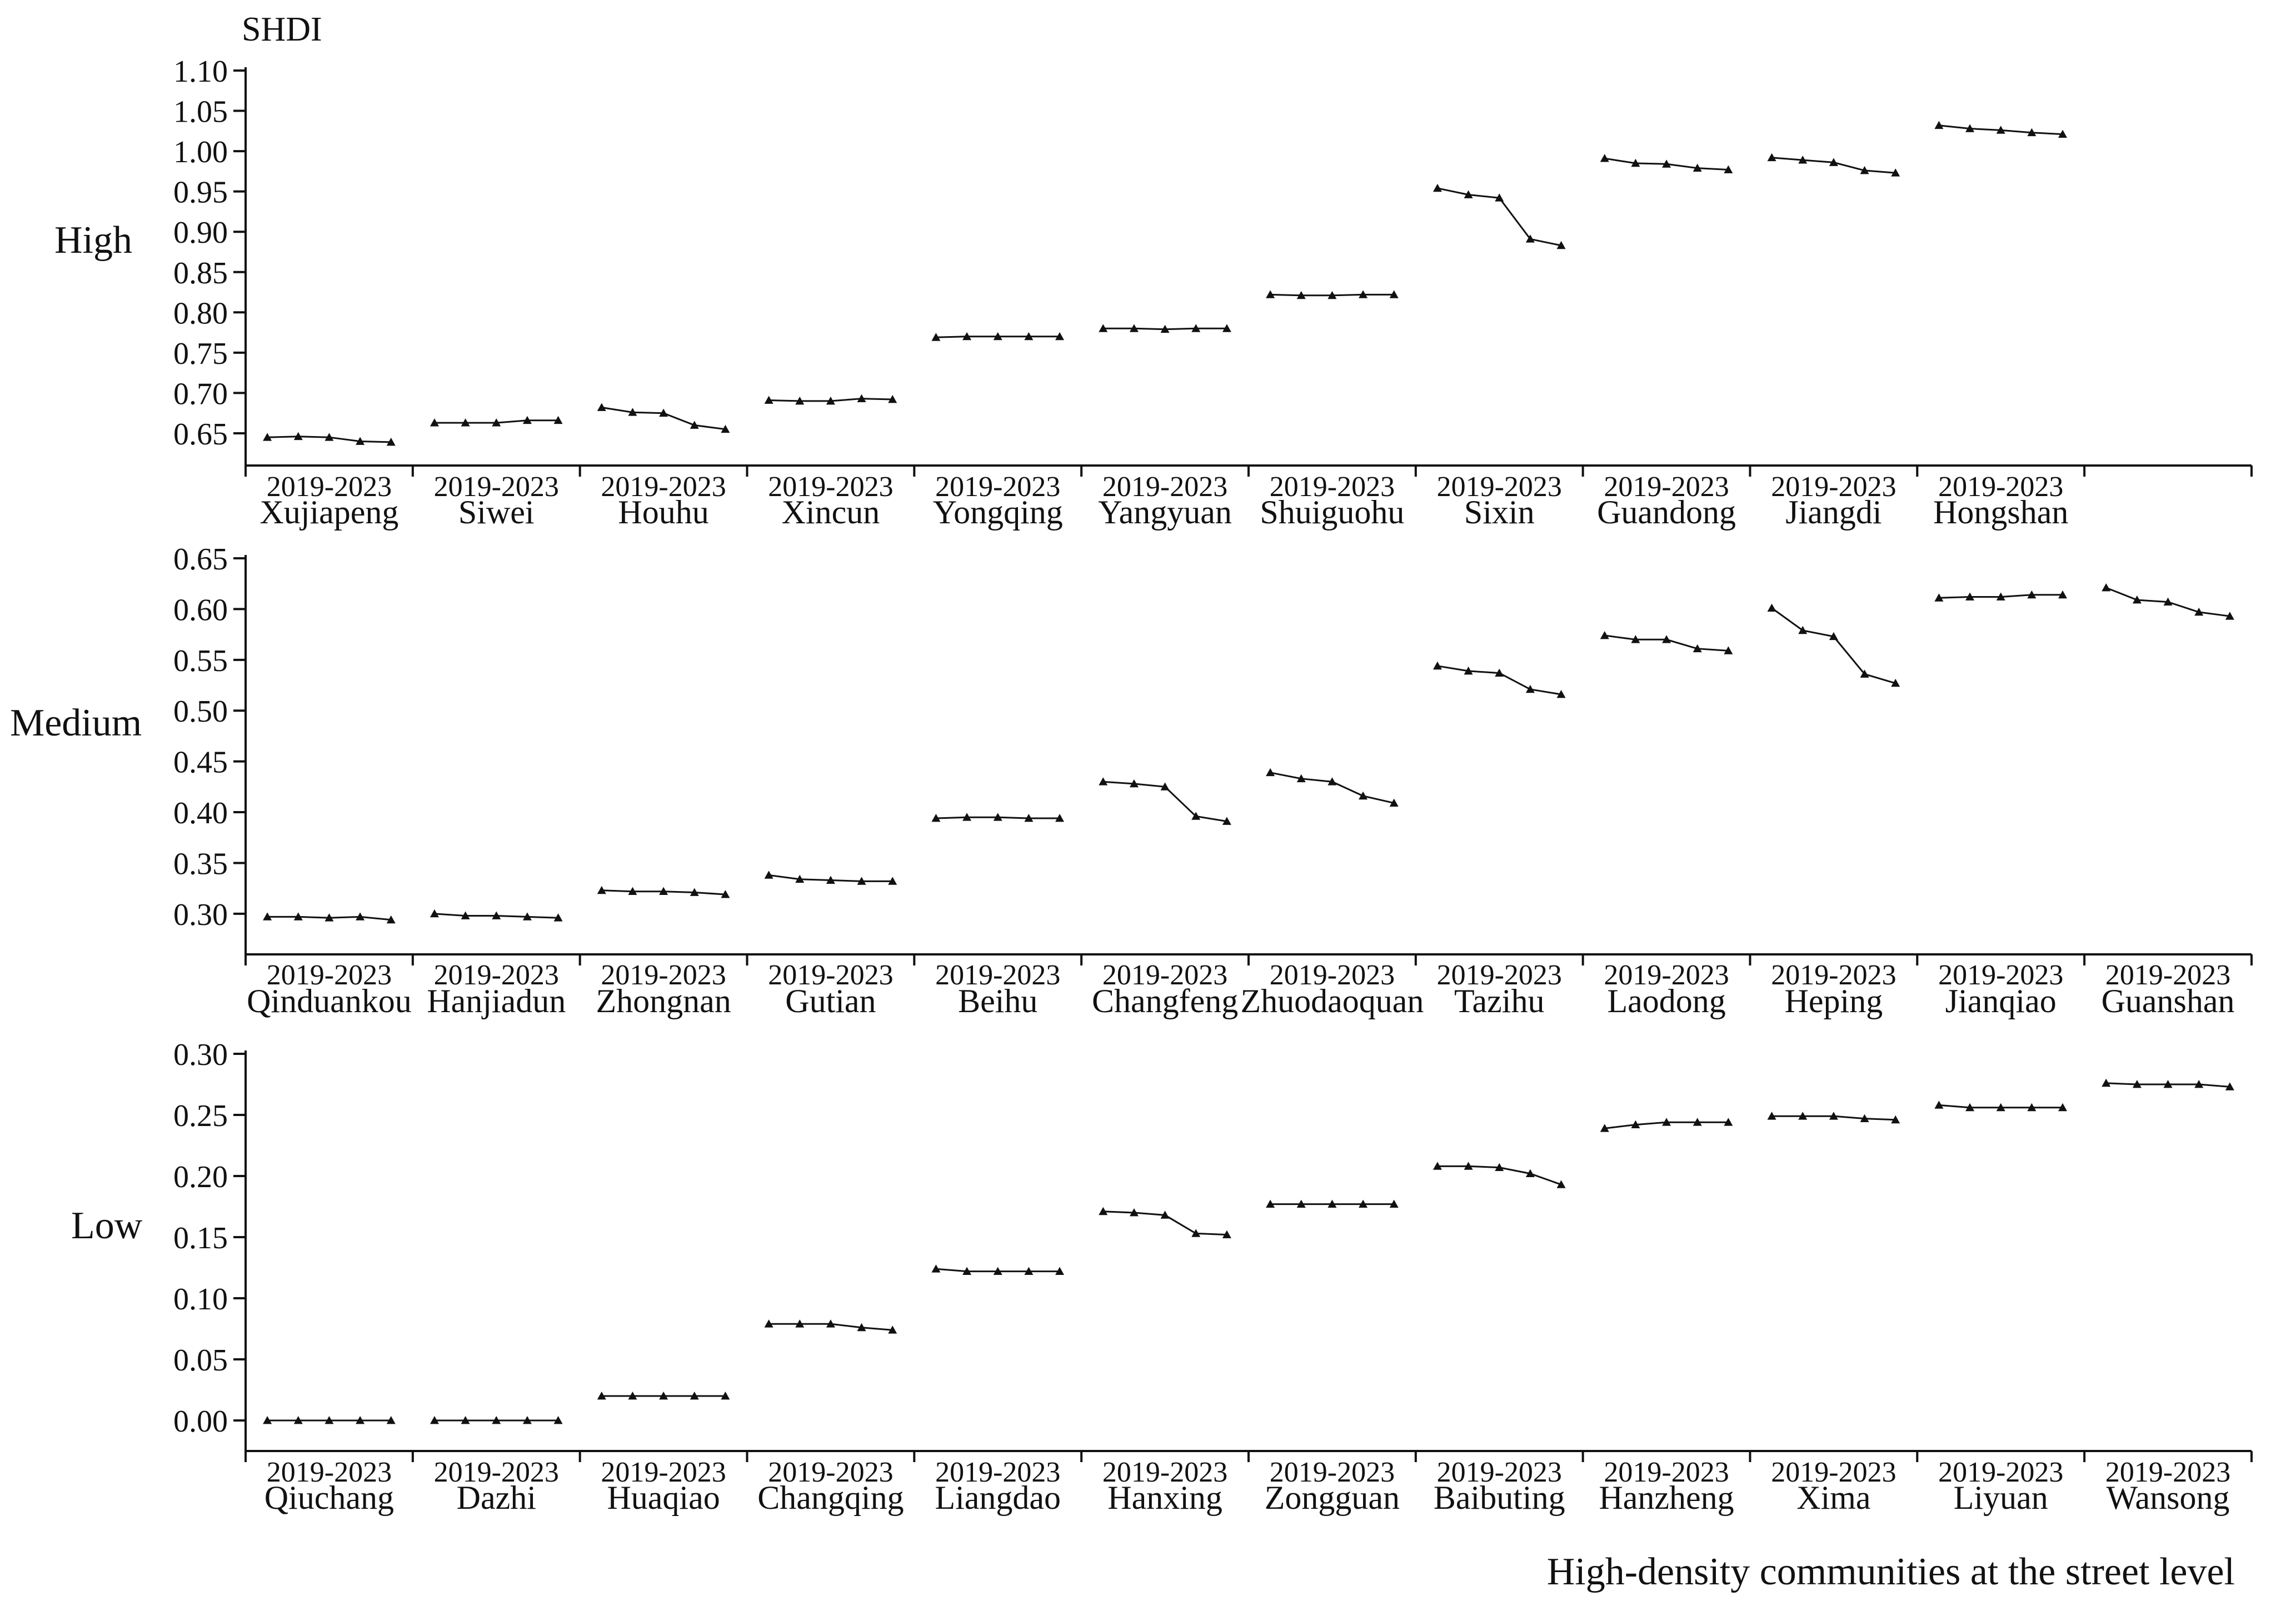 This screenshot has width=2296, height=1606. I want to click on y-tick-label: 0.30, so click(200, 915).